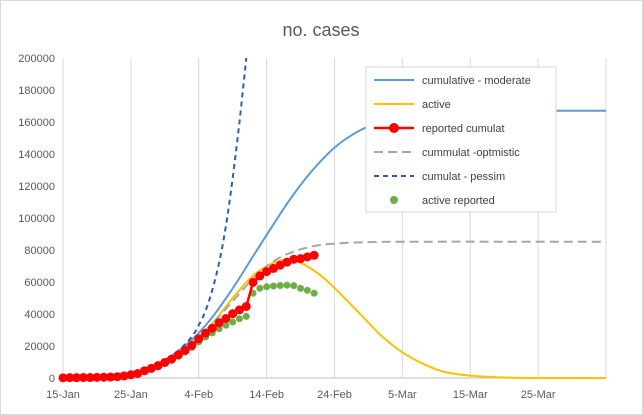  Describe the element at coordinates (63, 395) in the screenshot. I see `x-tick-label: 15-Jan` at that location.